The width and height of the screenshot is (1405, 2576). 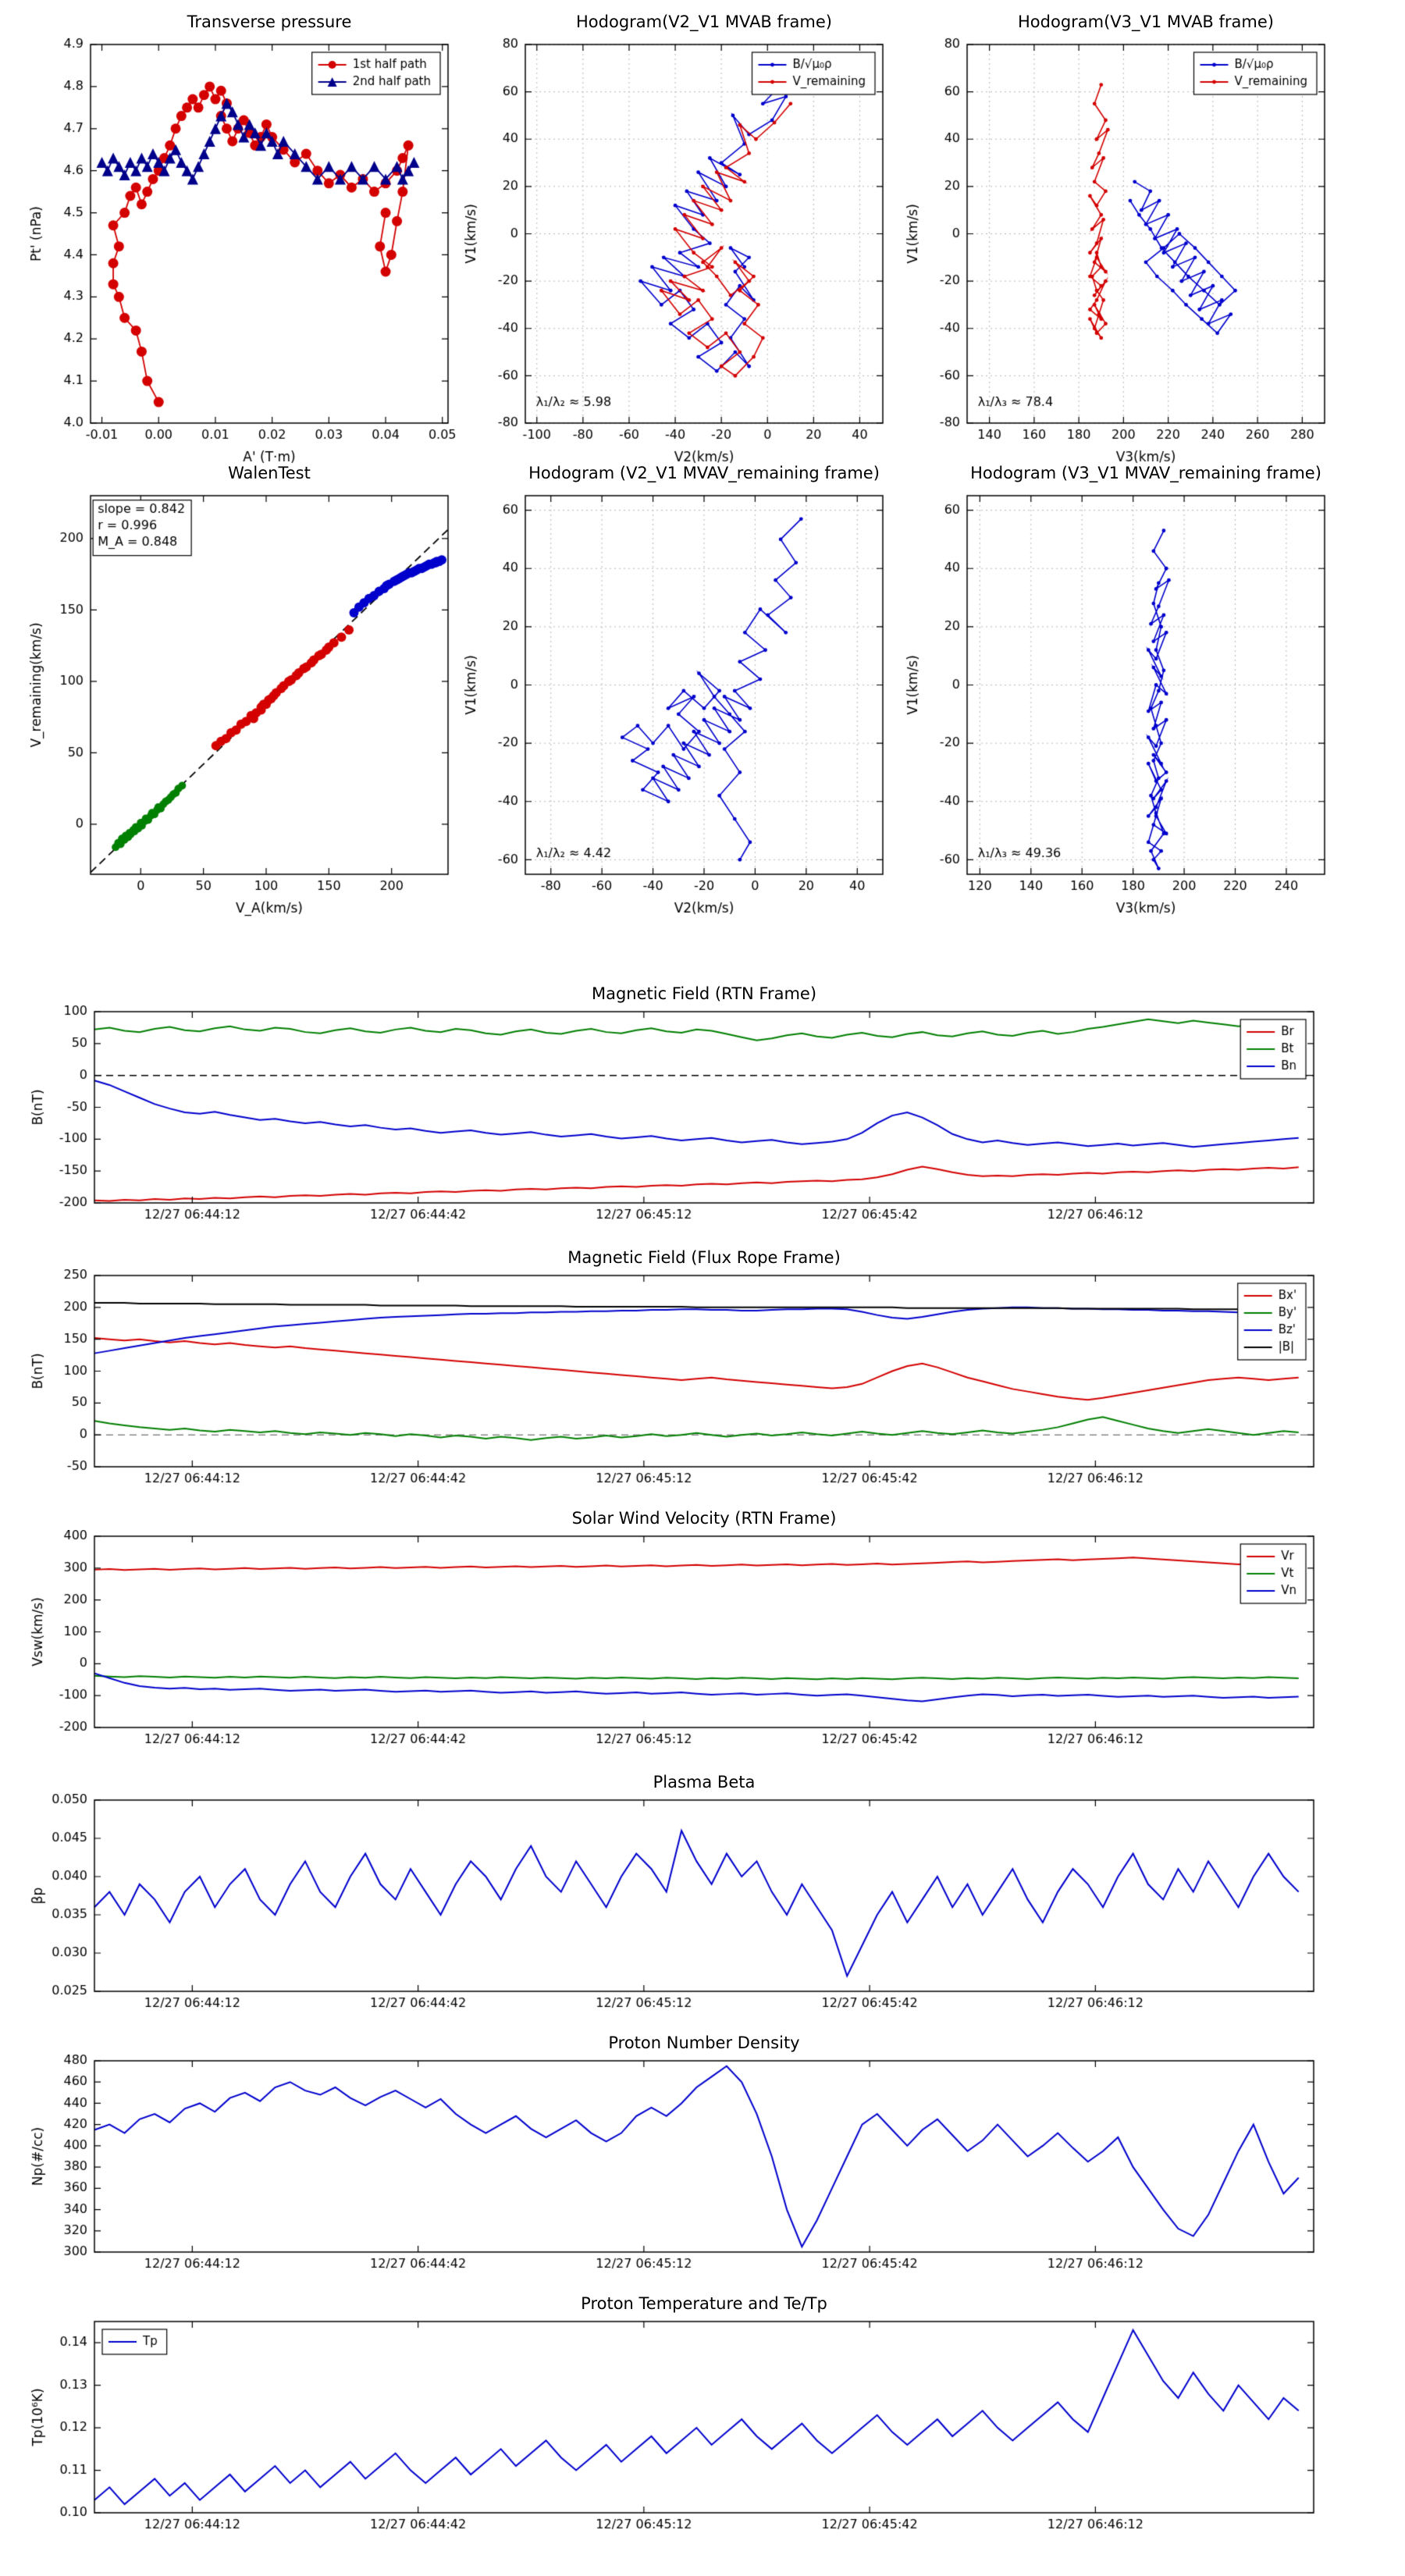 What do you see at coordinates (704, 21) in the screenshot?
I see `chart-title-hodogram-v2v1-mvab: Hodogram(V2_V1 MVAB frame)` at bounding box center [704, 21].